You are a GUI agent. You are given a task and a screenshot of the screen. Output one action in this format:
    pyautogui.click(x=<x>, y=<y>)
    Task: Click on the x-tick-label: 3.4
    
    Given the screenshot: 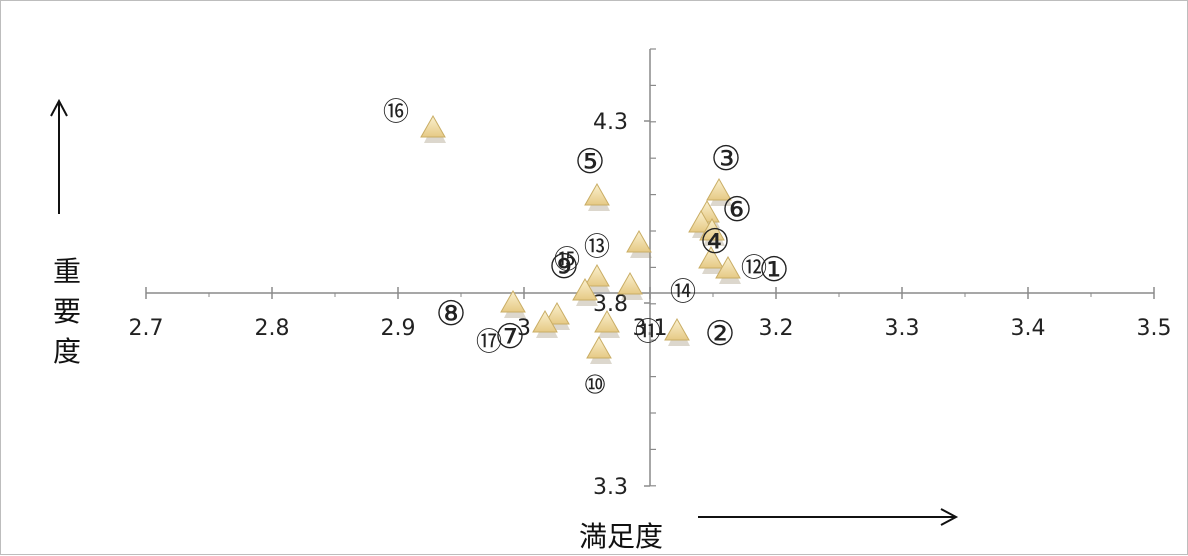 What is the action you would take?
    pyautogui.click(x=1028, y=328)
    